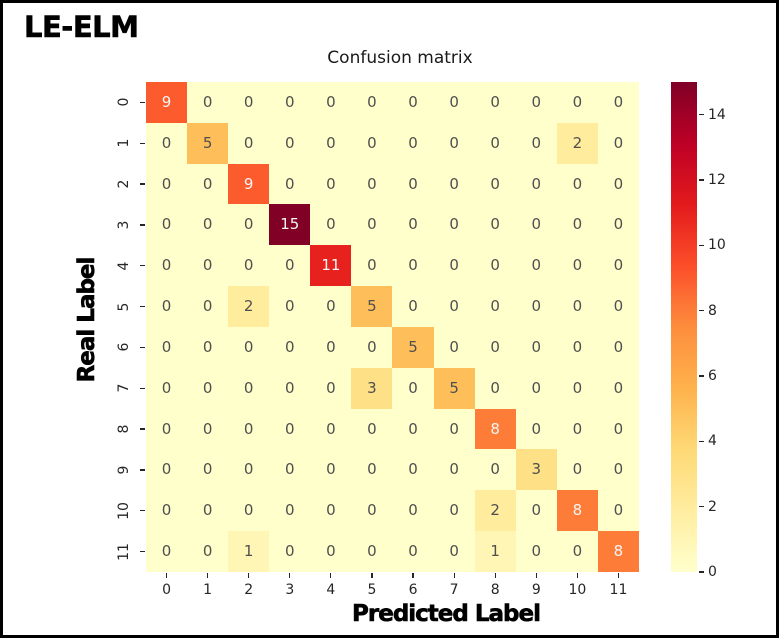 This screenshot has height=638, width=779. What do you see at coordinates (124, 347) in the screenshot?
I see `y-tick-label: 6` at bounding box center [124, 347].